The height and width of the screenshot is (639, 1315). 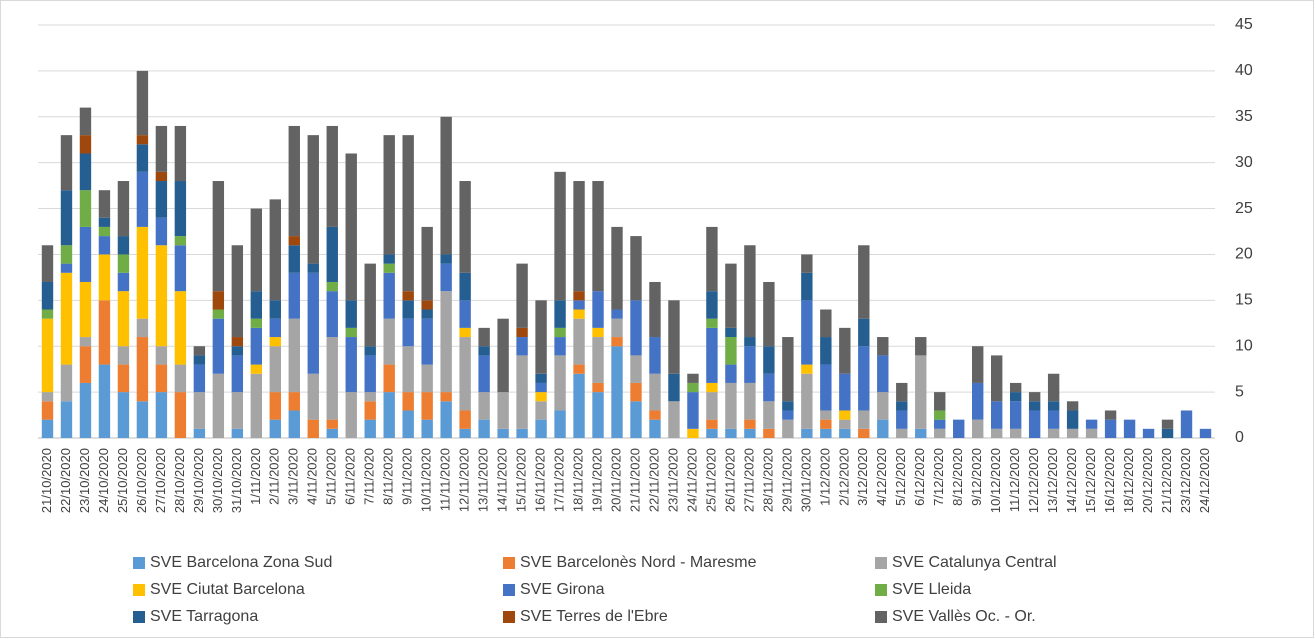 What do you see at coordinates (1244, 24) in the screenshot?
I see `y-tick-label: 45` at bounding box center [1244, 24].